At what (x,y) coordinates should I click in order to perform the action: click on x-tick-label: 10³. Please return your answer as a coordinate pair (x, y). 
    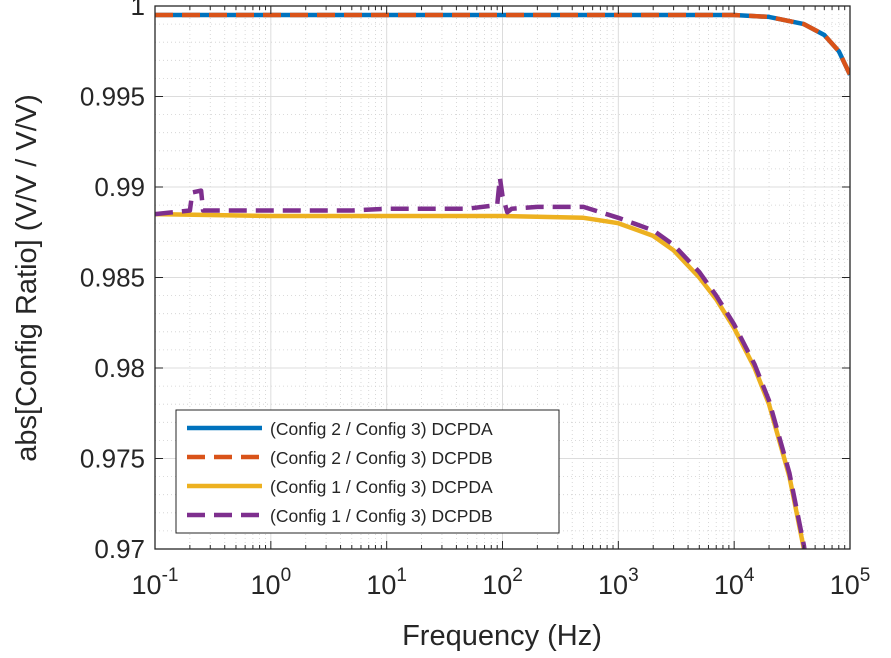
    Looking at the image, I should click on (618, 582).